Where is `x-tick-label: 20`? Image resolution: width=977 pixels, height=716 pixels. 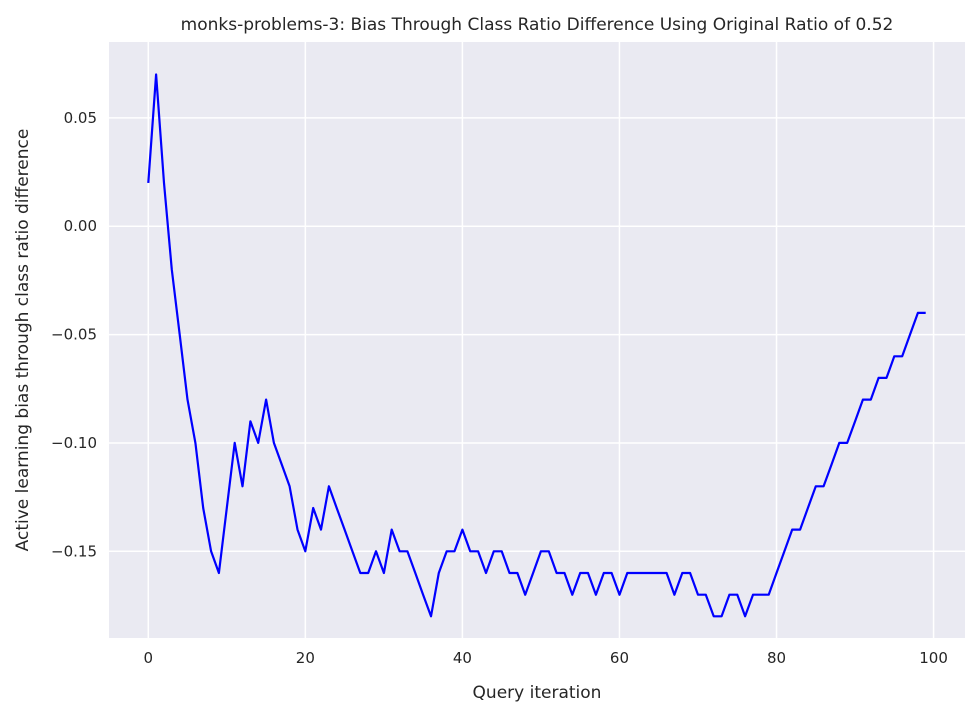 x-tick-label: 20 is located at coordinates (305, 658).